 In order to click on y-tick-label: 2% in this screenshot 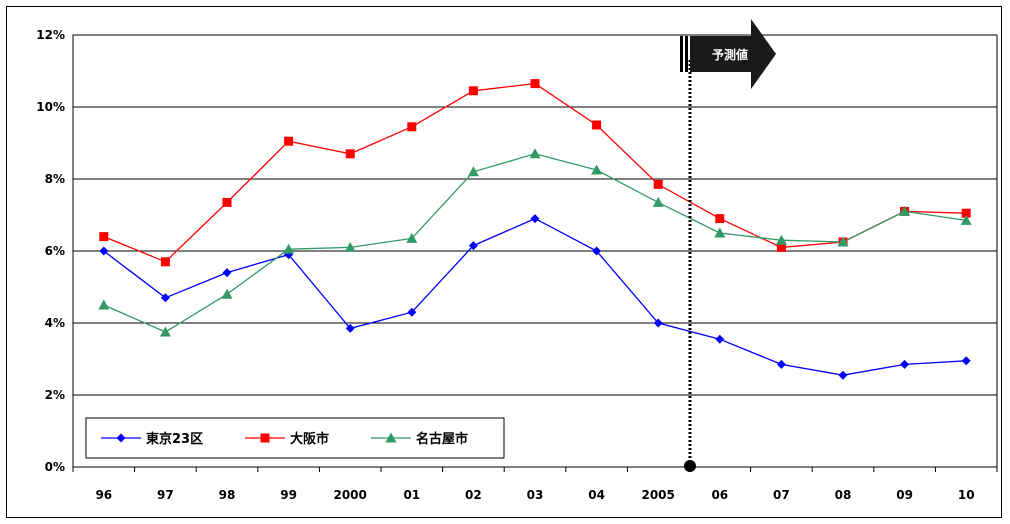, I will do `click(55, 395)`.